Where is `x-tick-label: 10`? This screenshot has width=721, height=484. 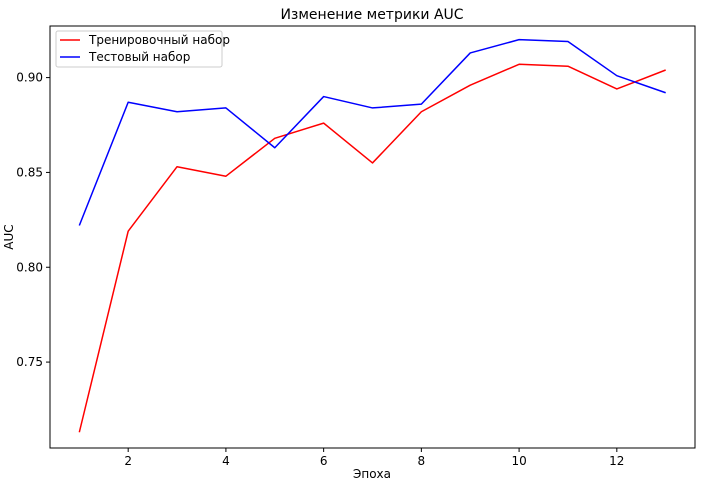
x-tick-label: 10 is located at coordinates (518, 461).